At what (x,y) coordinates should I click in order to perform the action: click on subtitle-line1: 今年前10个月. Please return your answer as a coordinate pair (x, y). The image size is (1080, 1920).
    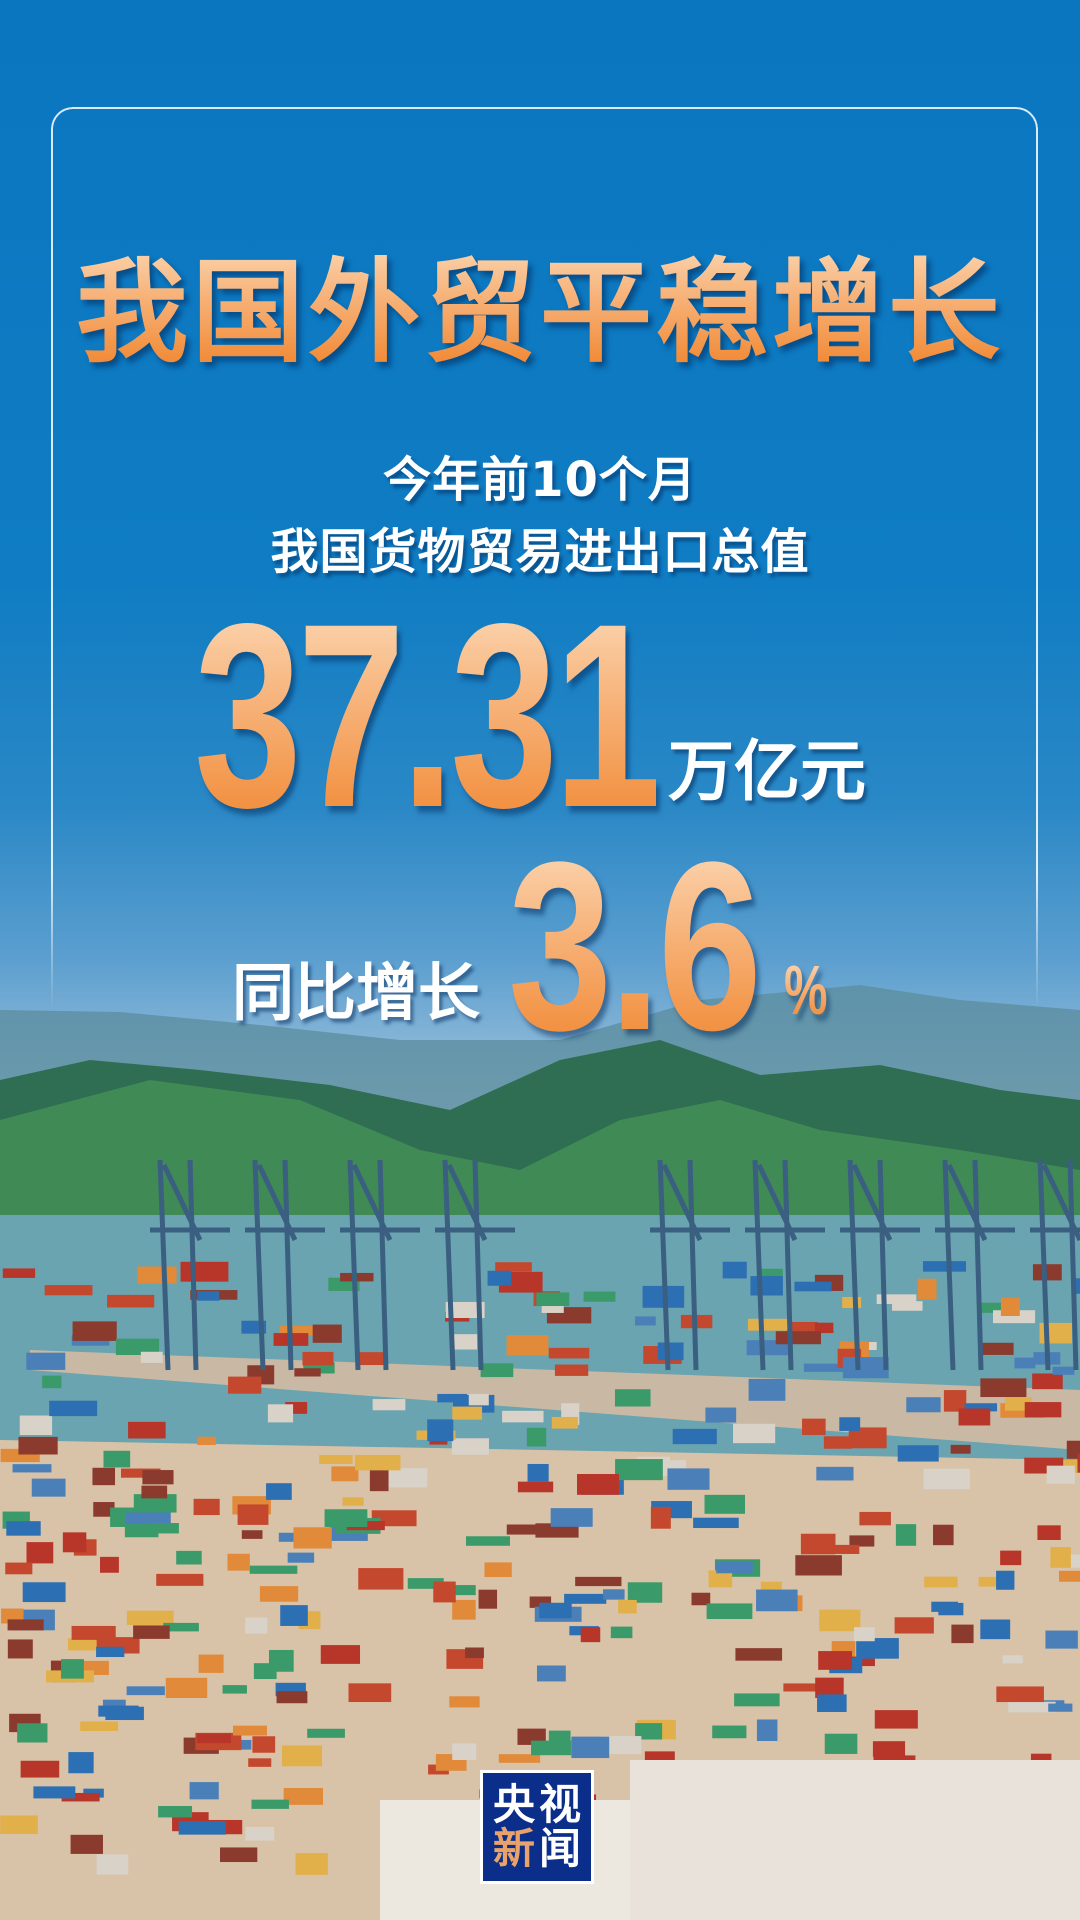
    Looking at the image, I should click on (540, 480).